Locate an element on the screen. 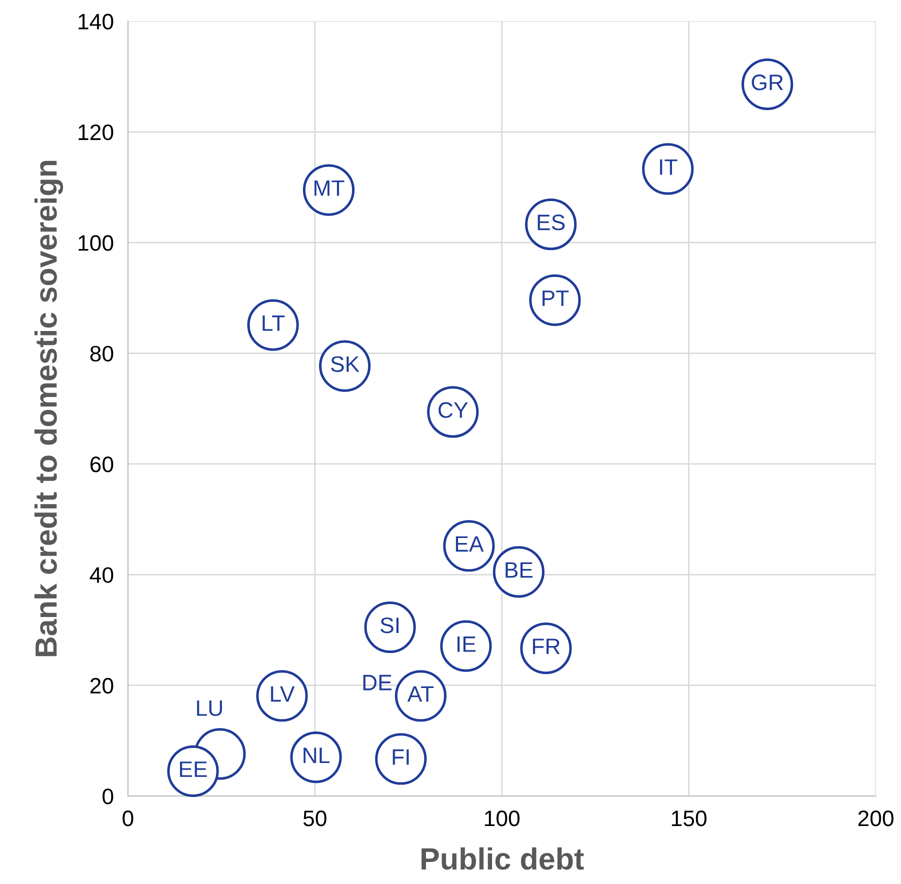 The height and width of the screenshot is (884, 901). annotation: FI is located at coordinates (400, 757).